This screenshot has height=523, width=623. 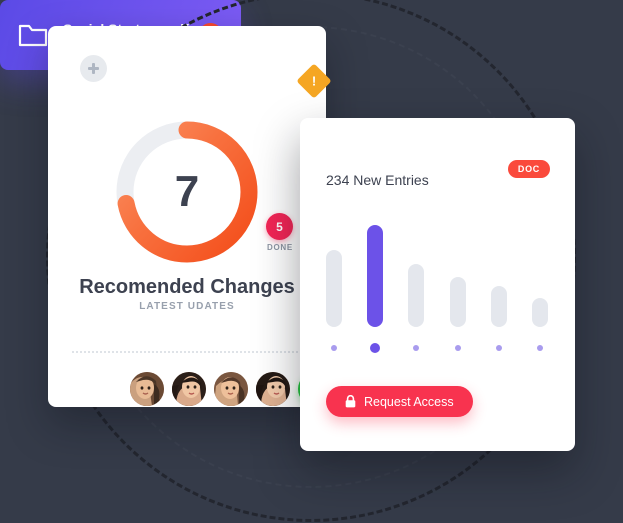 What do you see at coordinates (437, 348) in the screenshot?
I see `bar-chart-indicators` at bounding box center [437, 348].